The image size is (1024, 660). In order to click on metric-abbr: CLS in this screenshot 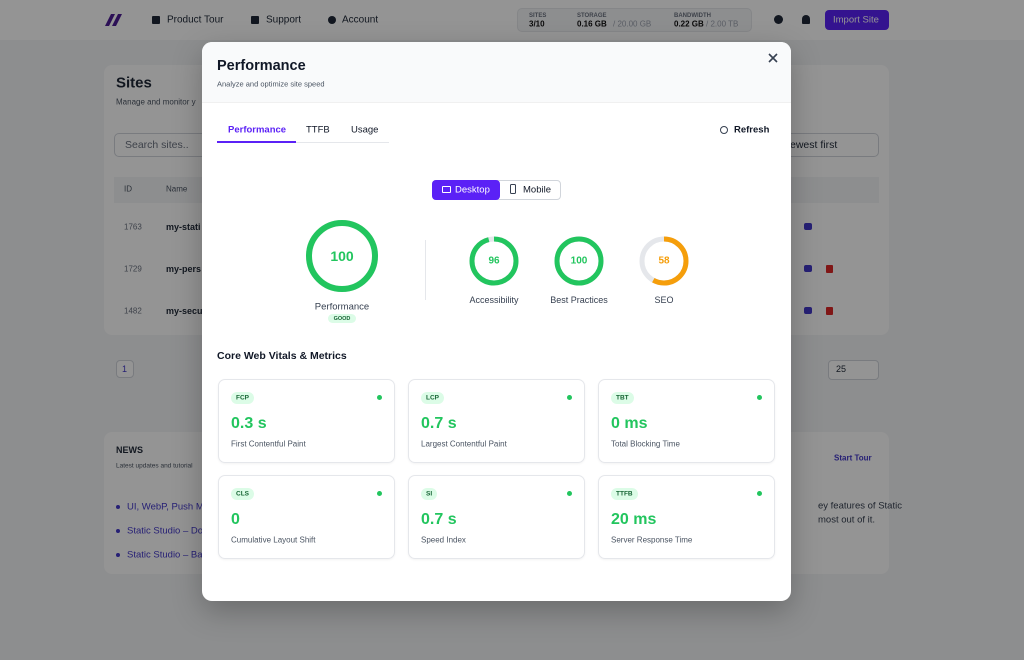, I will do `click(242, 494)`.